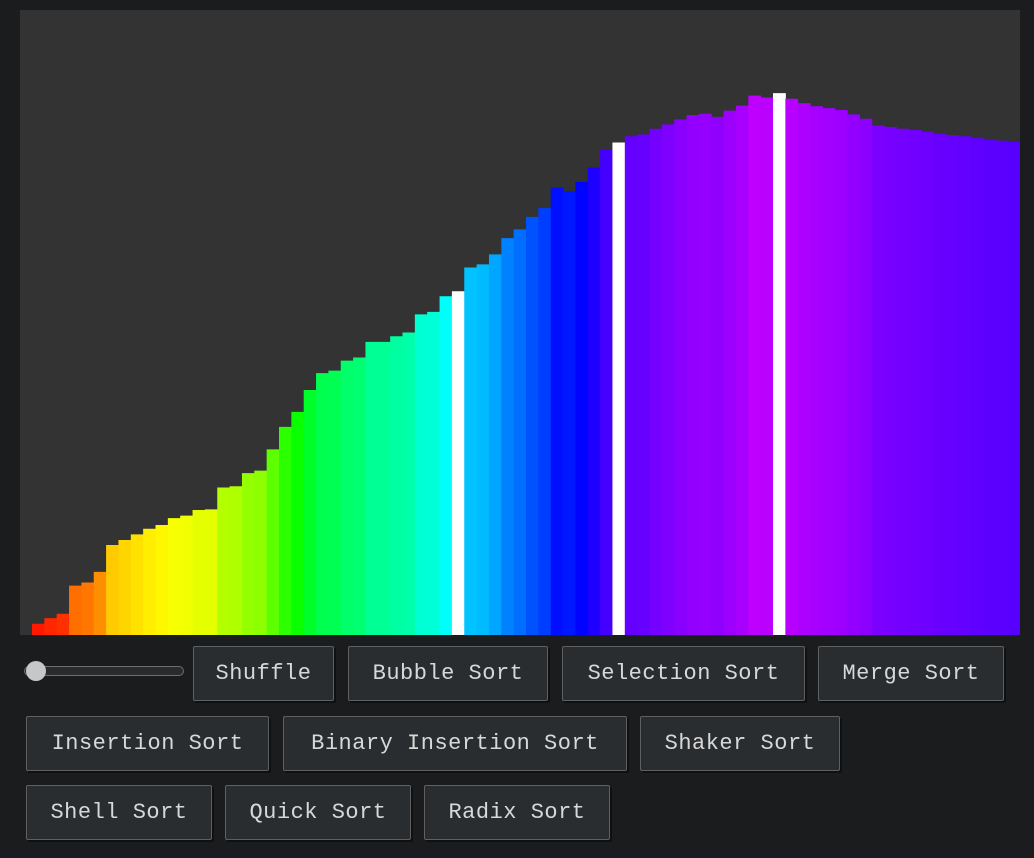 This screenshot has width=1034, height=858. What do you see at coordinates (683, 673) in the screenshot?
I see `selection-sort-button: Selection Sort` at bounding box center [683, 673].